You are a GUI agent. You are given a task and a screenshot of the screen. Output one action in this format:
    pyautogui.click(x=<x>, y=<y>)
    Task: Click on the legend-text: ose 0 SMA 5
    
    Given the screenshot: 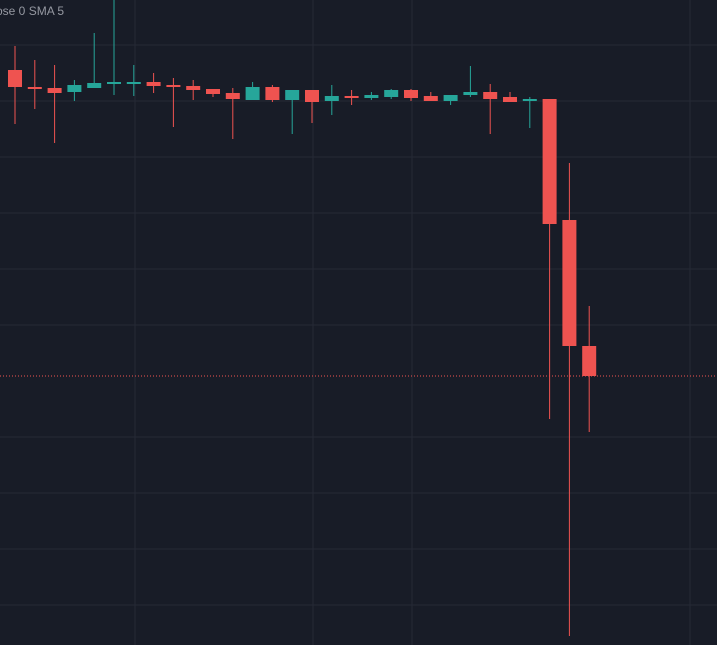 What is the action you would take?
    pyautogui.click(x=32, y=11)
    